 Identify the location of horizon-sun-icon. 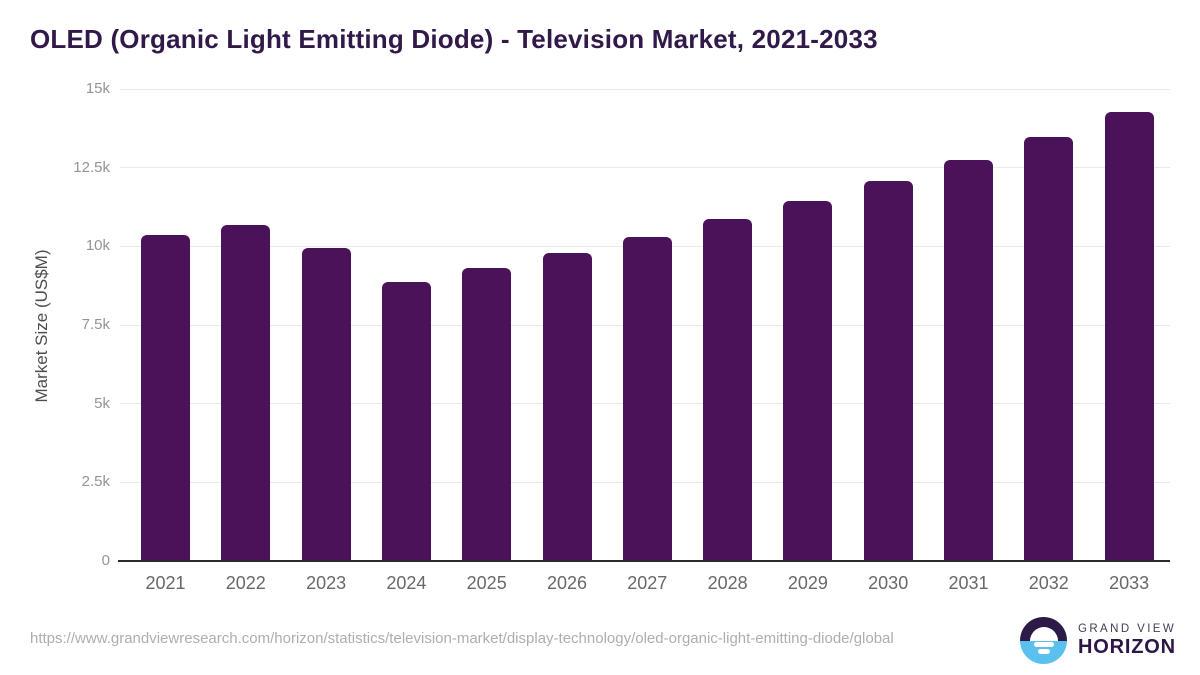
(1043, 640).